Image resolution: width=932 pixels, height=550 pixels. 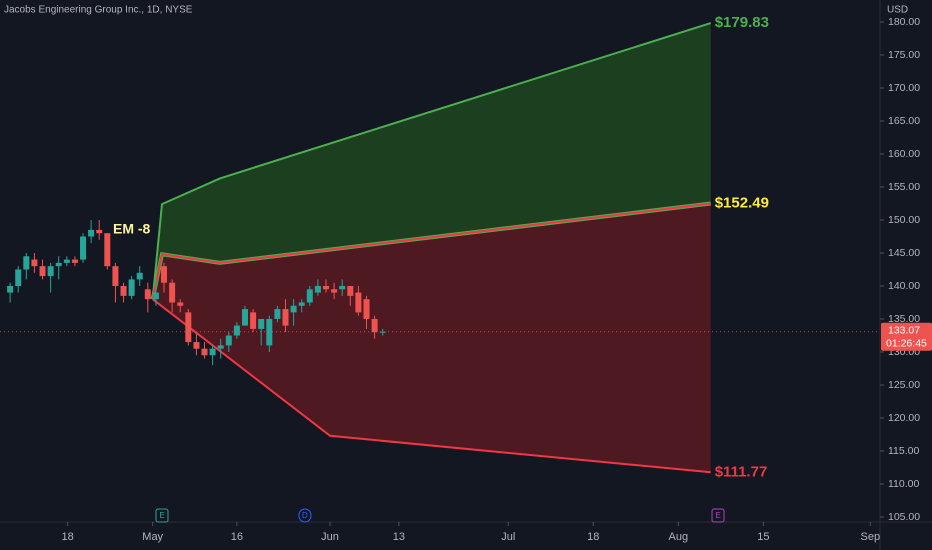 I want to click on y-tick-label: 145.00, so click(x=904, y=253).